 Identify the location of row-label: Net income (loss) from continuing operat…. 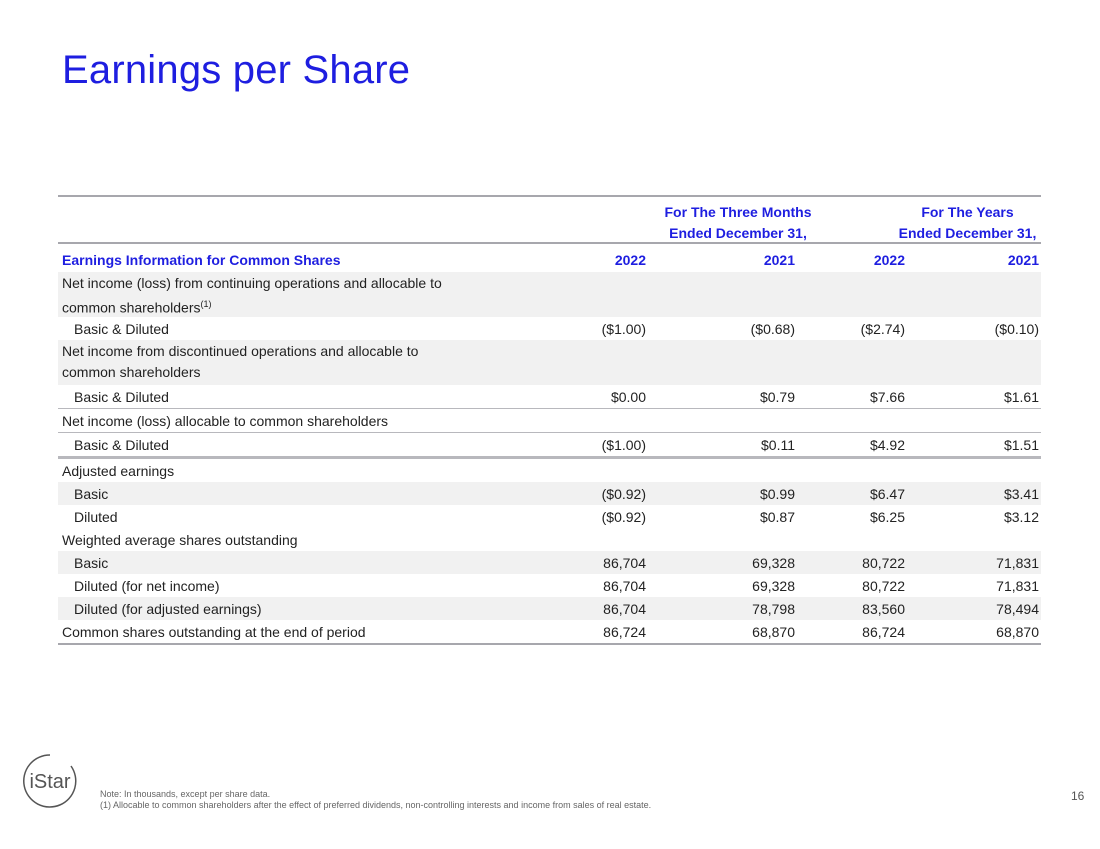
(308, 295).